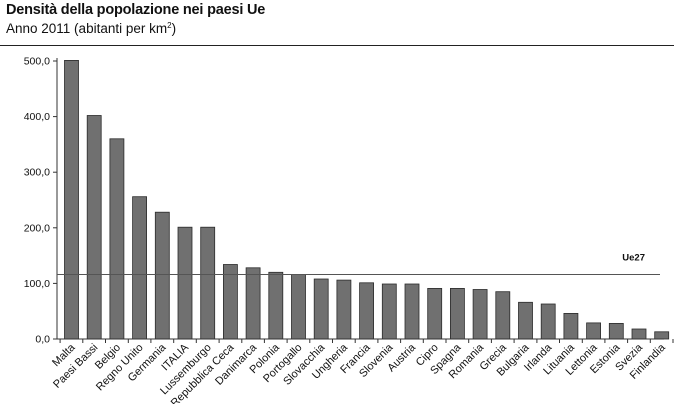  I want to click on subtitle-superscript: 2, so click(169, 25).